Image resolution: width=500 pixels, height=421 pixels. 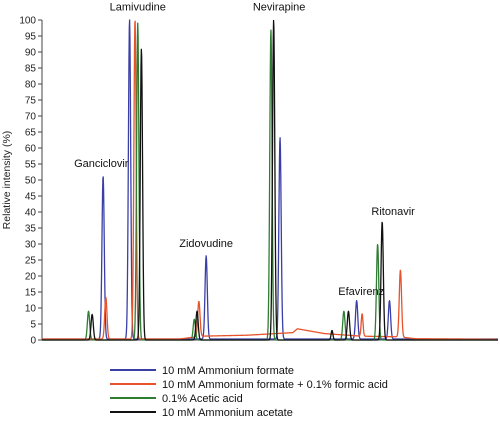 What do you see at coordinates (31, 245) in the screenshot?
I see `y-tick-label: 30` at bounding box center [31, 245].